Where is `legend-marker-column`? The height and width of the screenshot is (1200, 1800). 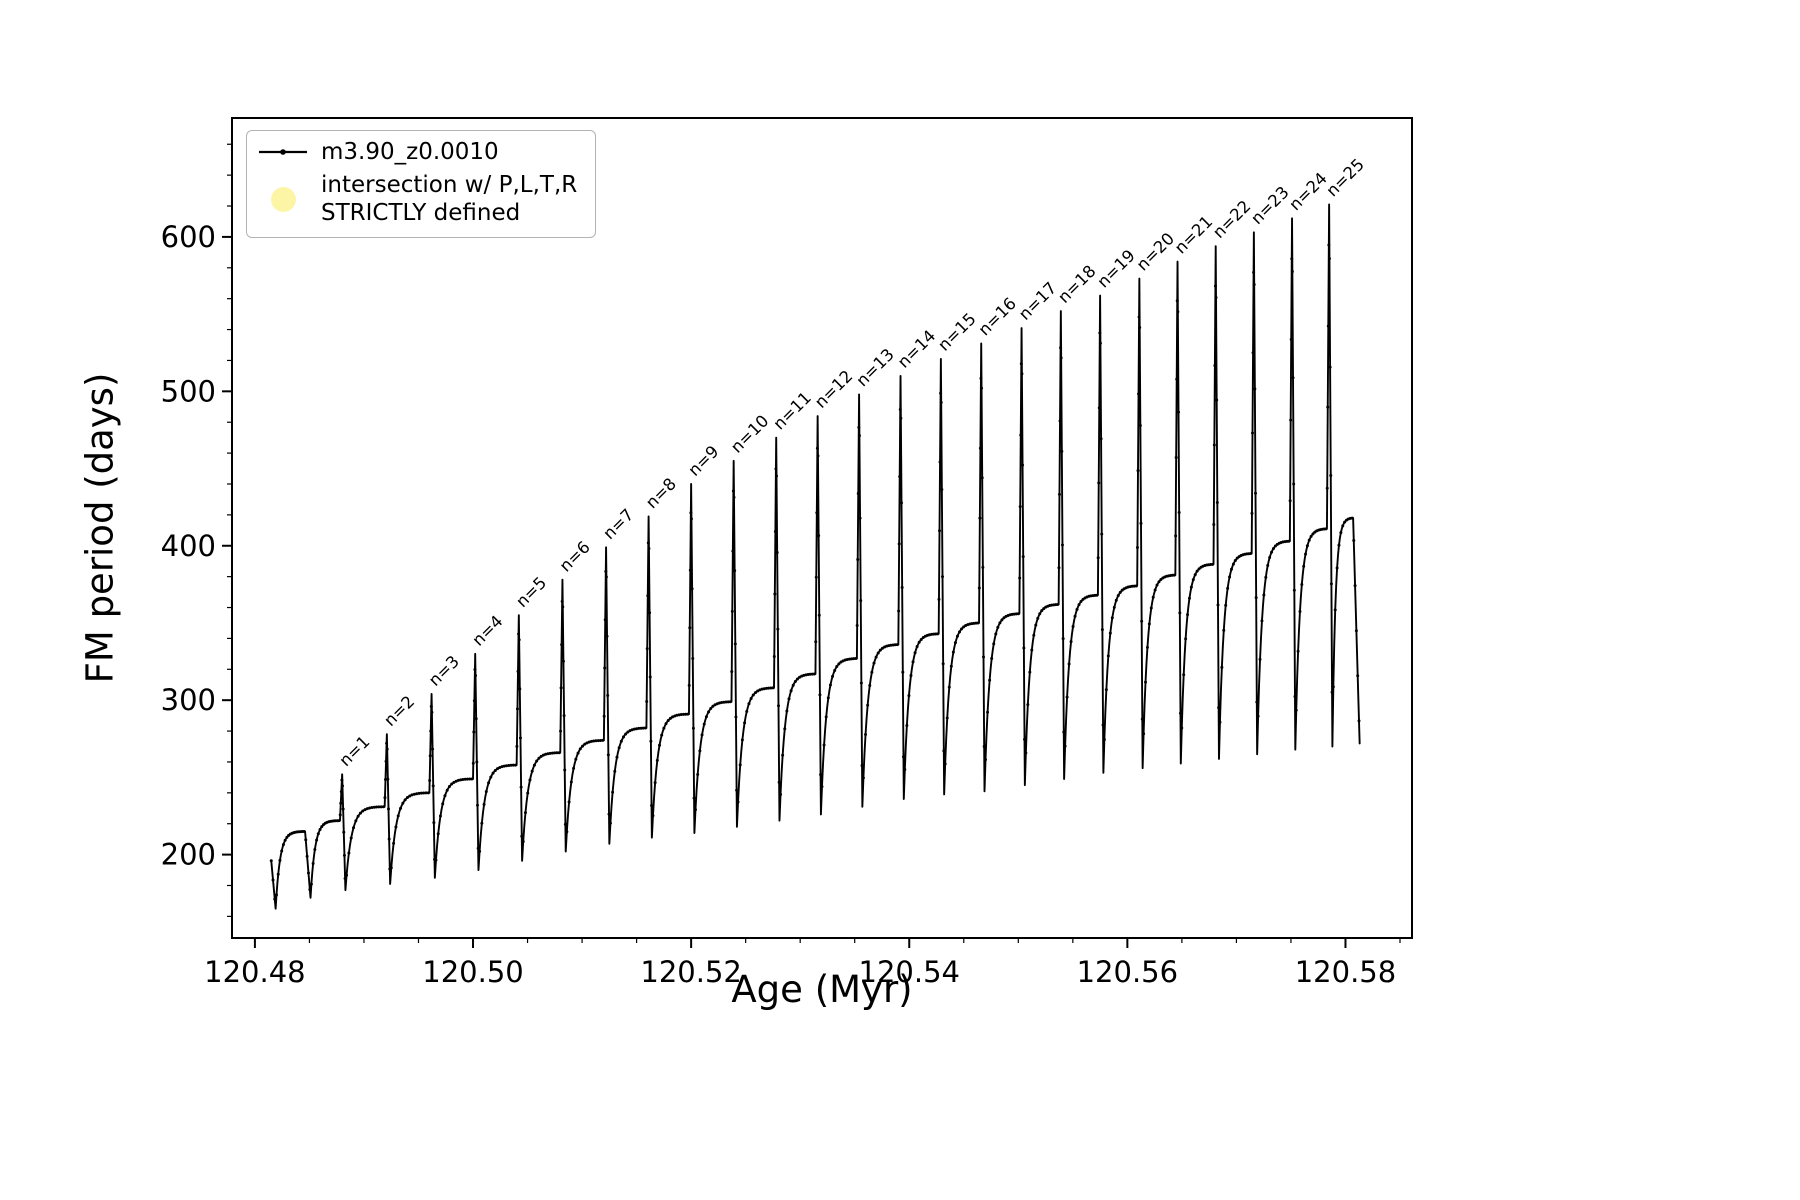
legend-marker-column is located at coordinates (283, 152).